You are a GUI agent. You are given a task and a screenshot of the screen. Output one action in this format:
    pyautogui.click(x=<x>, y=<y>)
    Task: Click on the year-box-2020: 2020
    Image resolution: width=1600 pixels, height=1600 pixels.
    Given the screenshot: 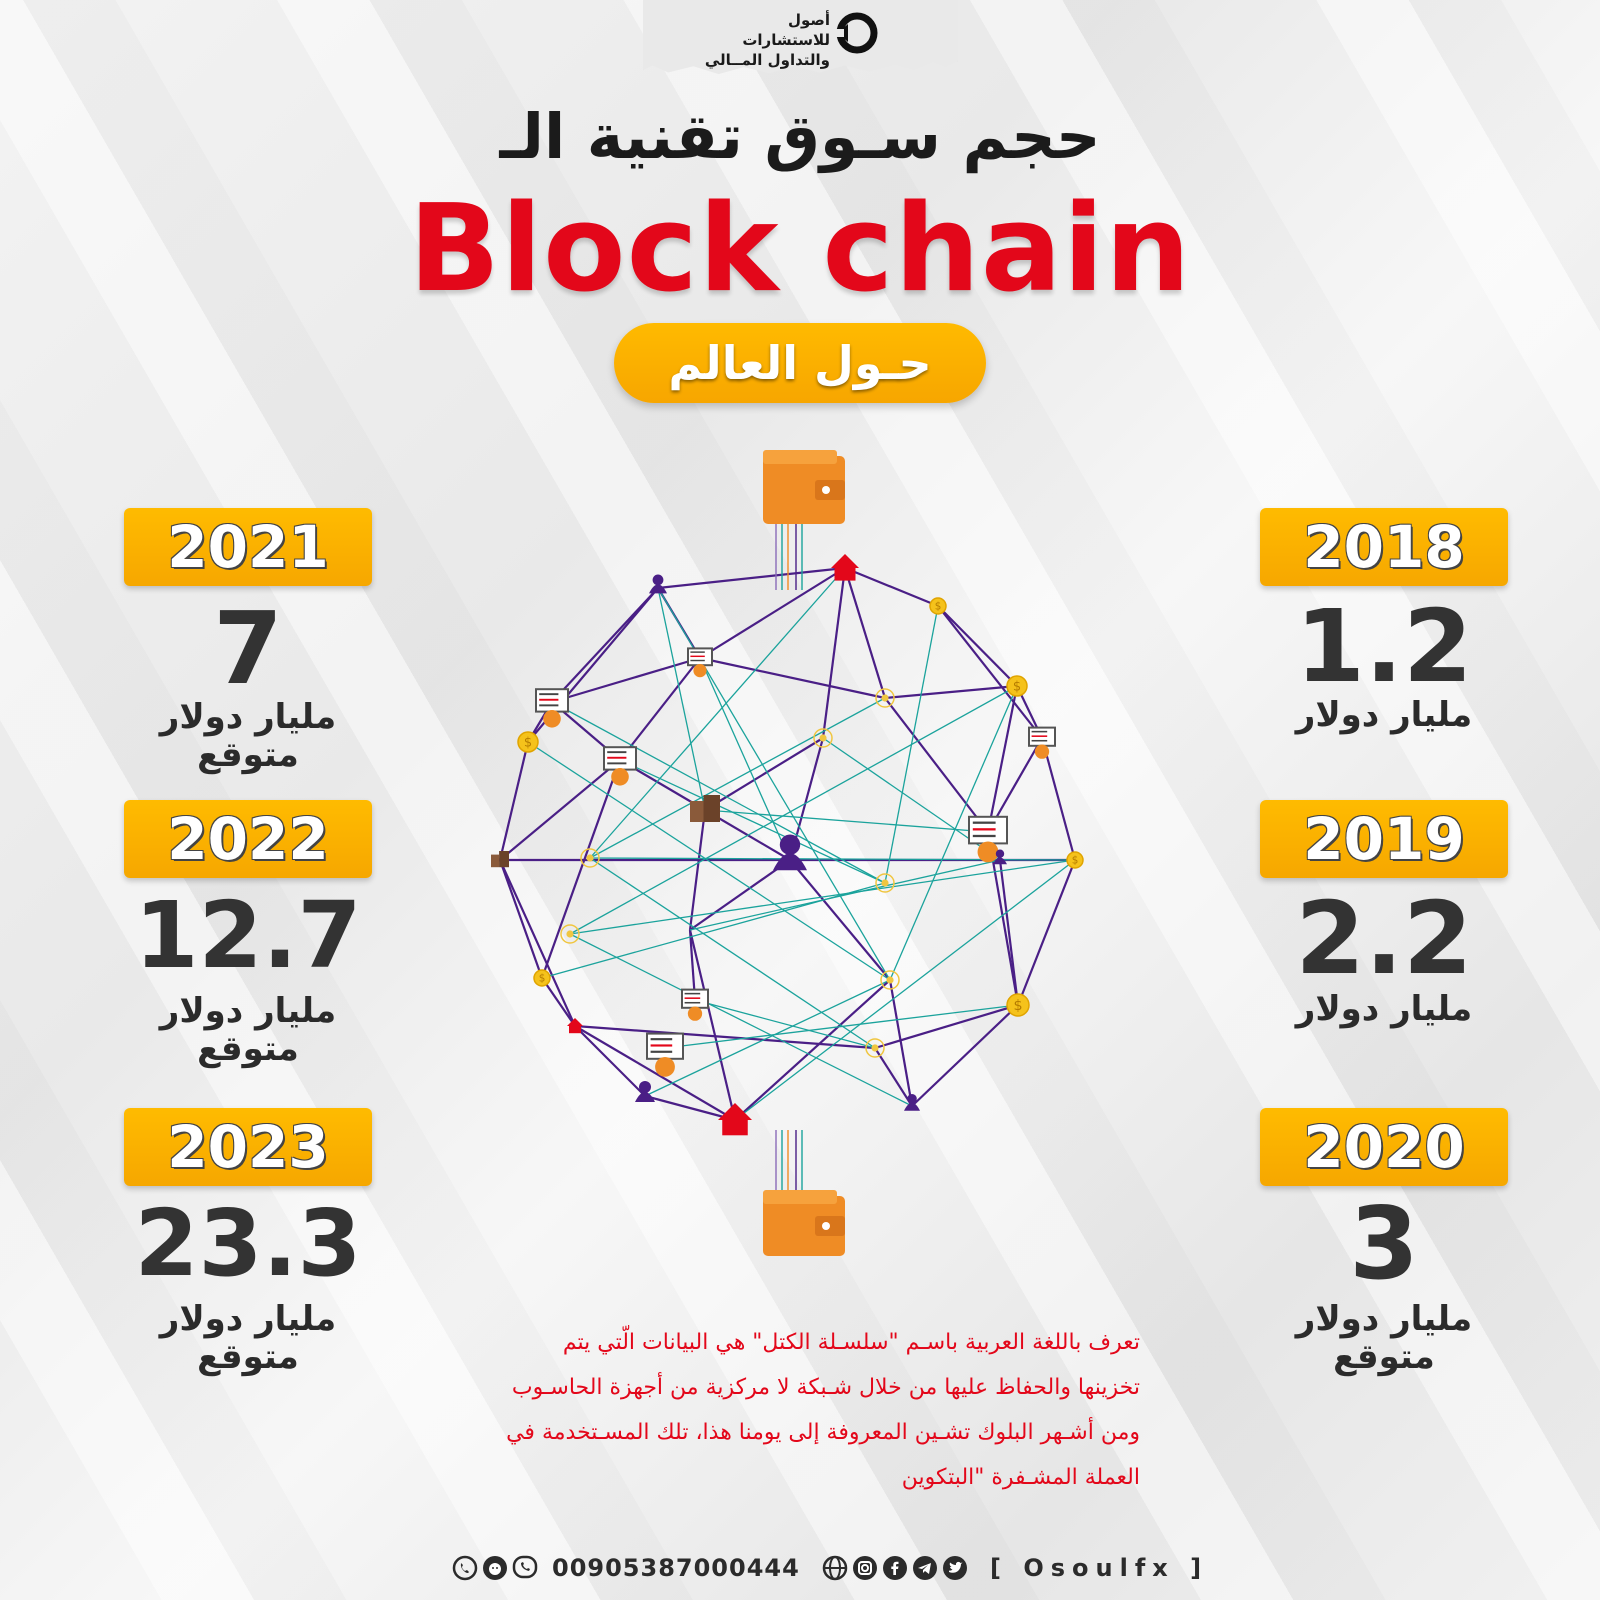 What is the action you would take?
    pyautogui.click(x=1384, y=1147)
    